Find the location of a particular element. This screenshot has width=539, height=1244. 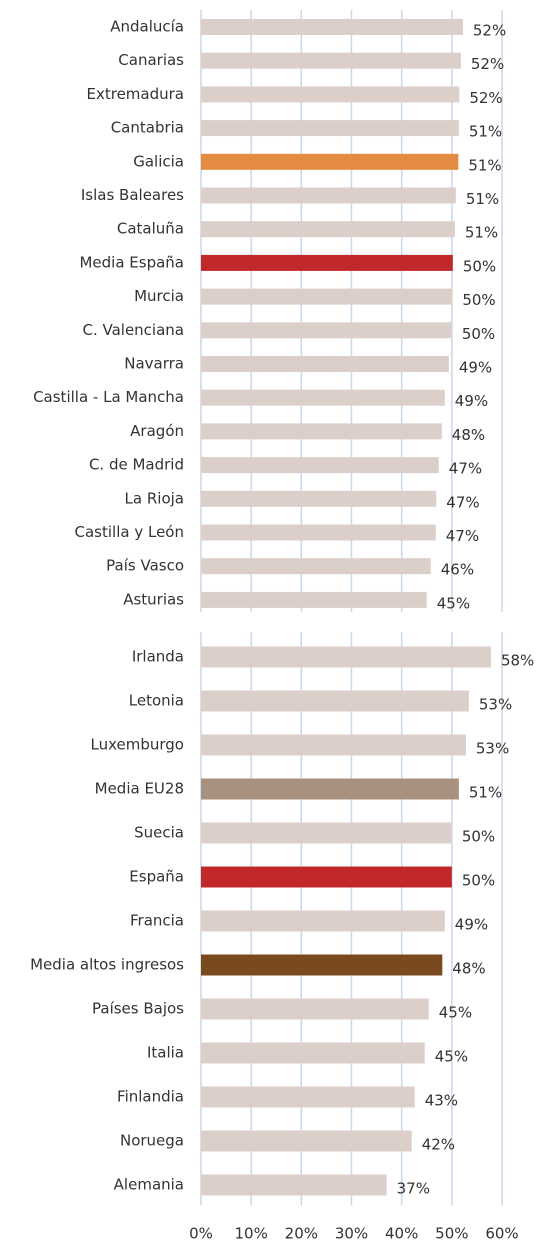

category-label: C. de Madrid is located at coordinates (136, 465).